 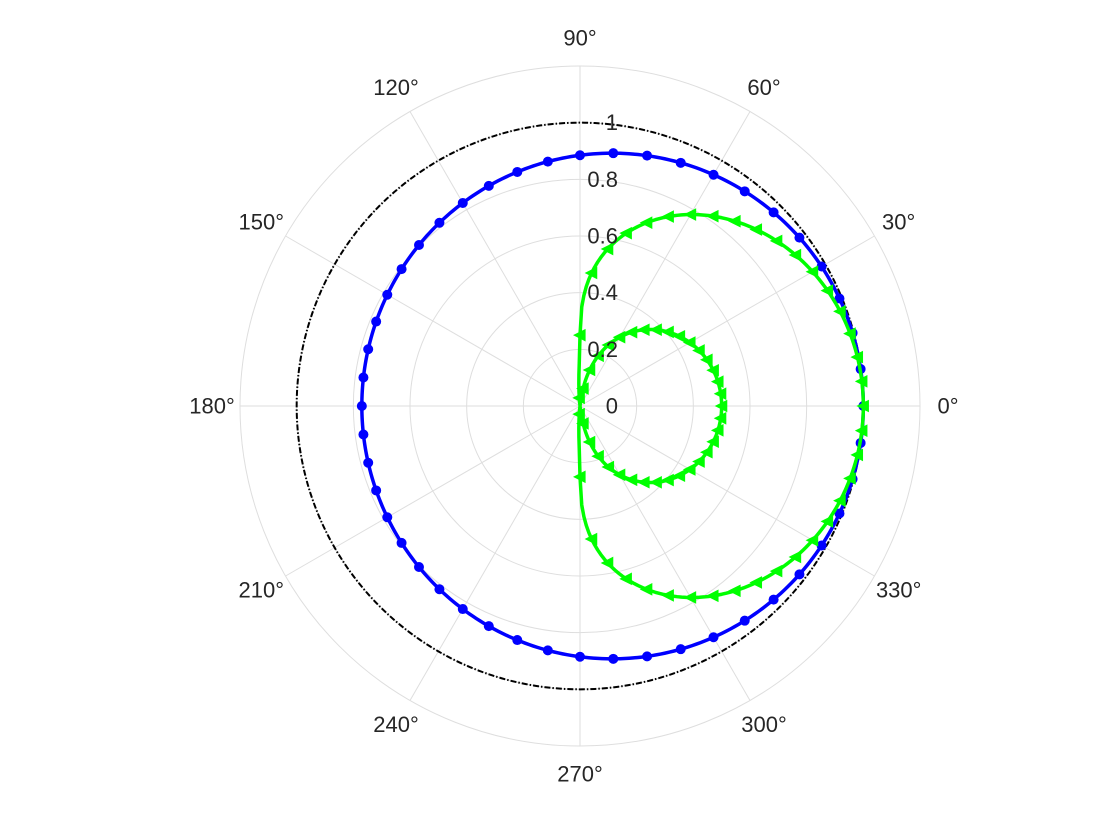 What do you see at coordinates (396, 87) in the screenshot?
I see `angle-tick-label: 120°` at bounding box center [396, 87].